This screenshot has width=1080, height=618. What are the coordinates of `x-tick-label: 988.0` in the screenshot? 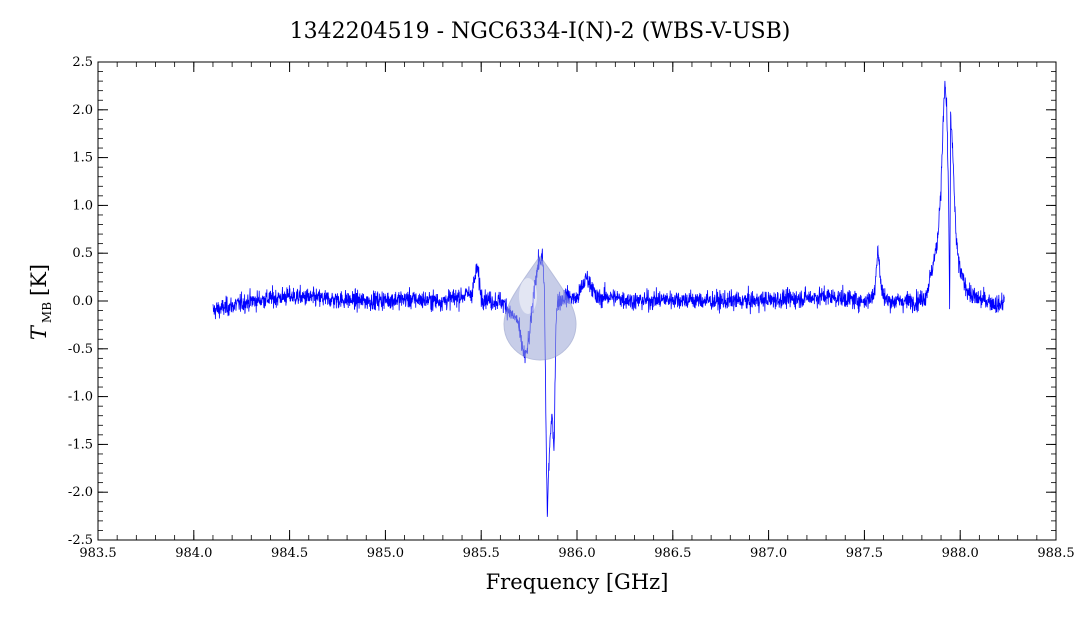 It's located at (960, 553).